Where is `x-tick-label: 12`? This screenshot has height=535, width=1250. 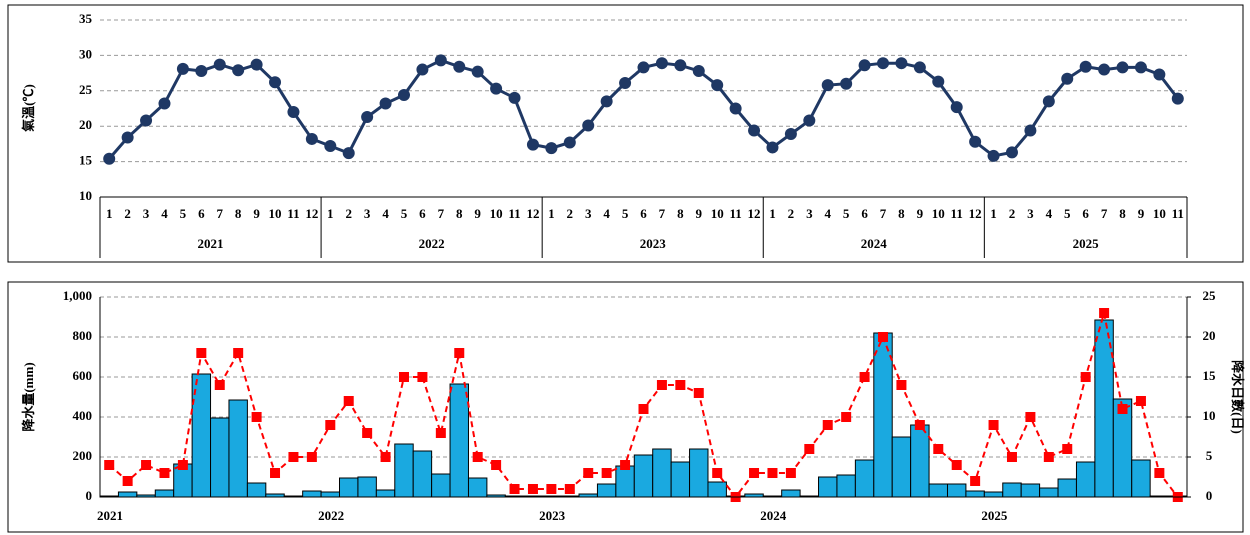 x-tick-label: 12 is located at coordinates (975, 213).